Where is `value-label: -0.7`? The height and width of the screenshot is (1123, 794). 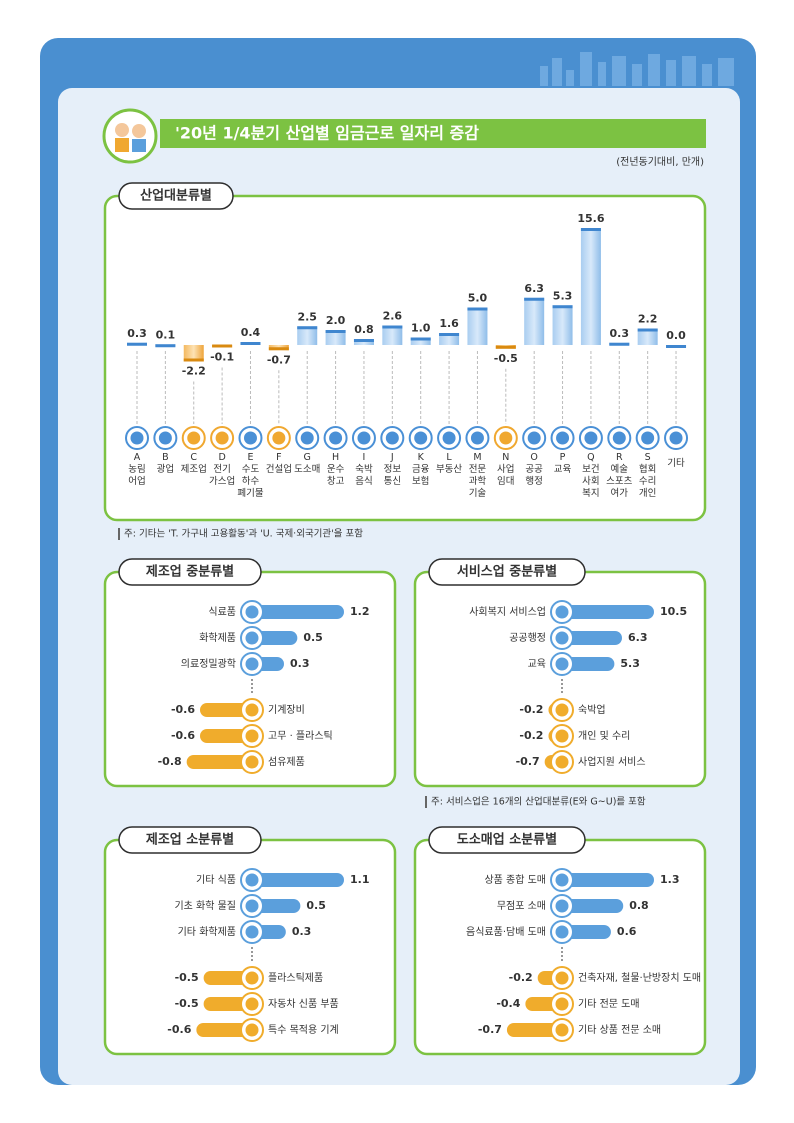 value-label: -0.7 is located at coordinates (528, 761).